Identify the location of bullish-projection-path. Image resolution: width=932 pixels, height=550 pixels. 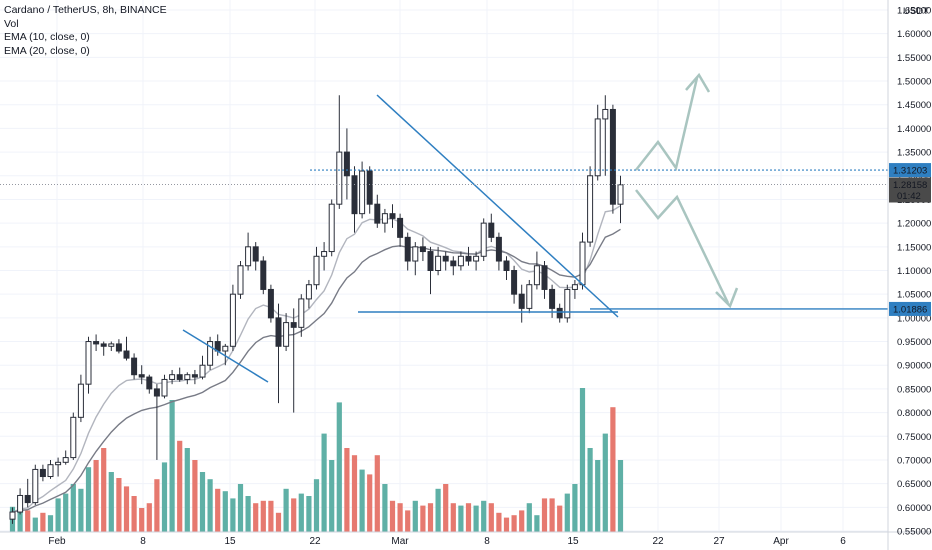
(667, 124).